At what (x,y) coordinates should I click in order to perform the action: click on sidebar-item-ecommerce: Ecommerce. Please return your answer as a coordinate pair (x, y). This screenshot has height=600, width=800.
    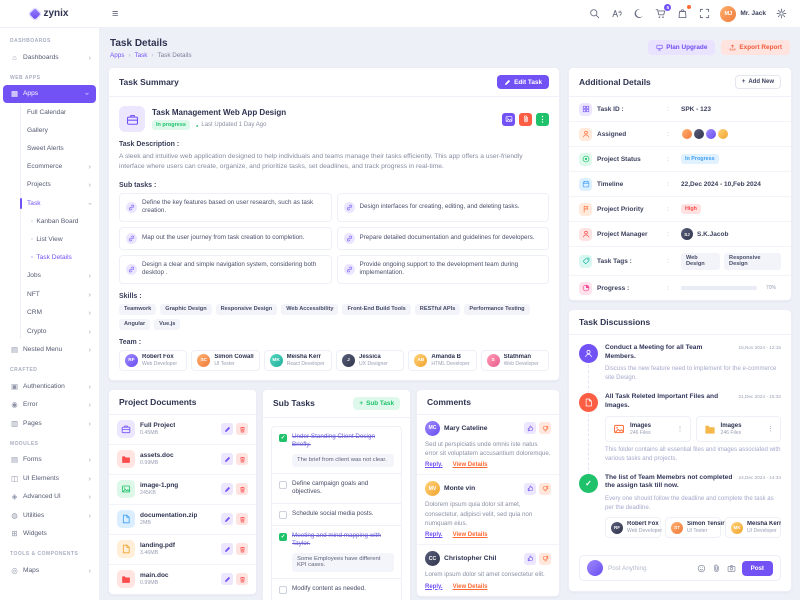
    Looking at the image, I should click on (49, 166).